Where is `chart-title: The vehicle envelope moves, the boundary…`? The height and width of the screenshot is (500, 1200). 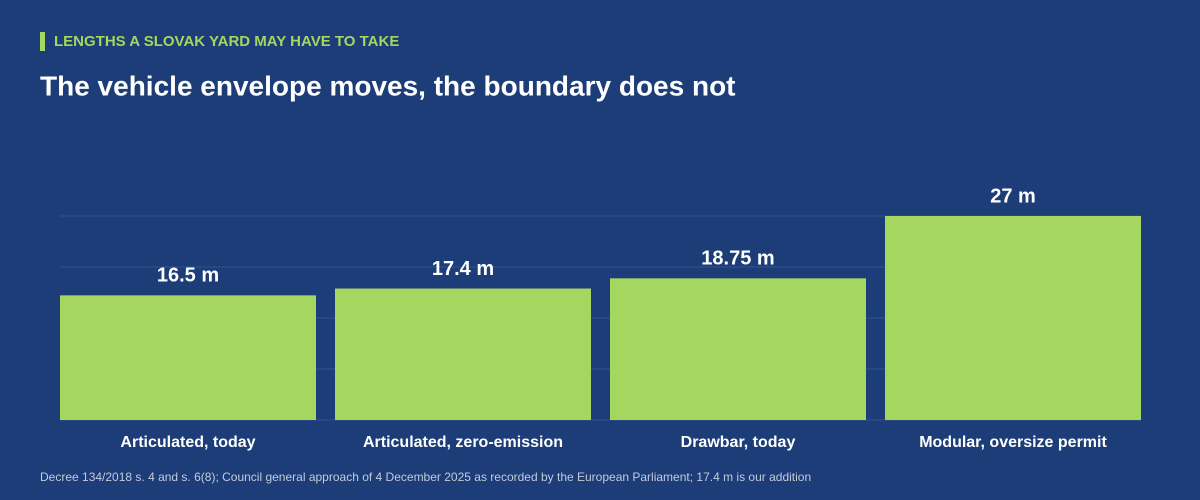 chart-title: The vehicle envelope moves, the boundary… is located at coordinates (388, 85).